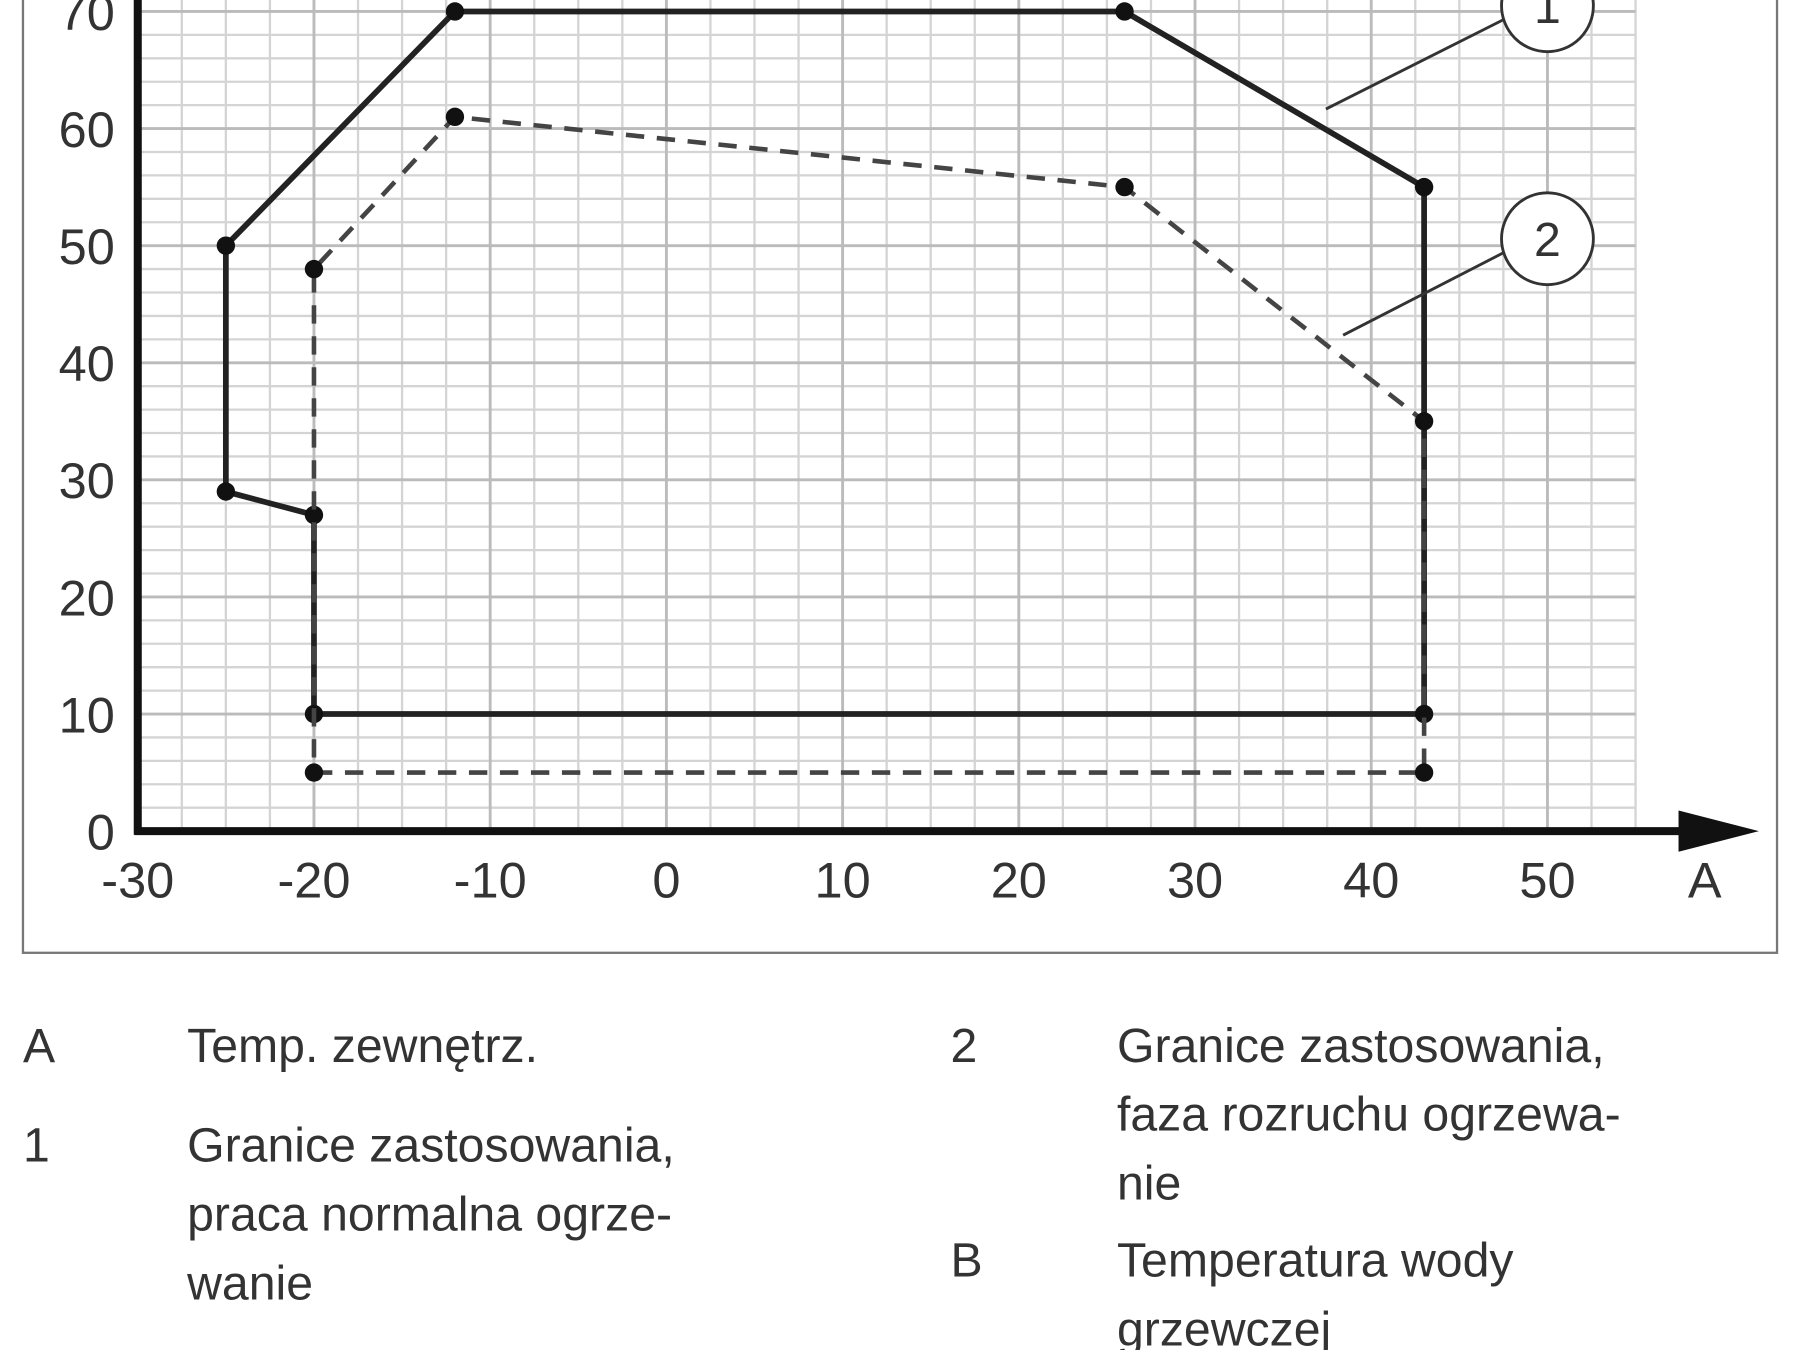 This screenshot has width=1800, height=1350. Describe the element at coordinates (1315, 1261) in the screenshot. I see `legend-text: Temperatura wody` at that location.